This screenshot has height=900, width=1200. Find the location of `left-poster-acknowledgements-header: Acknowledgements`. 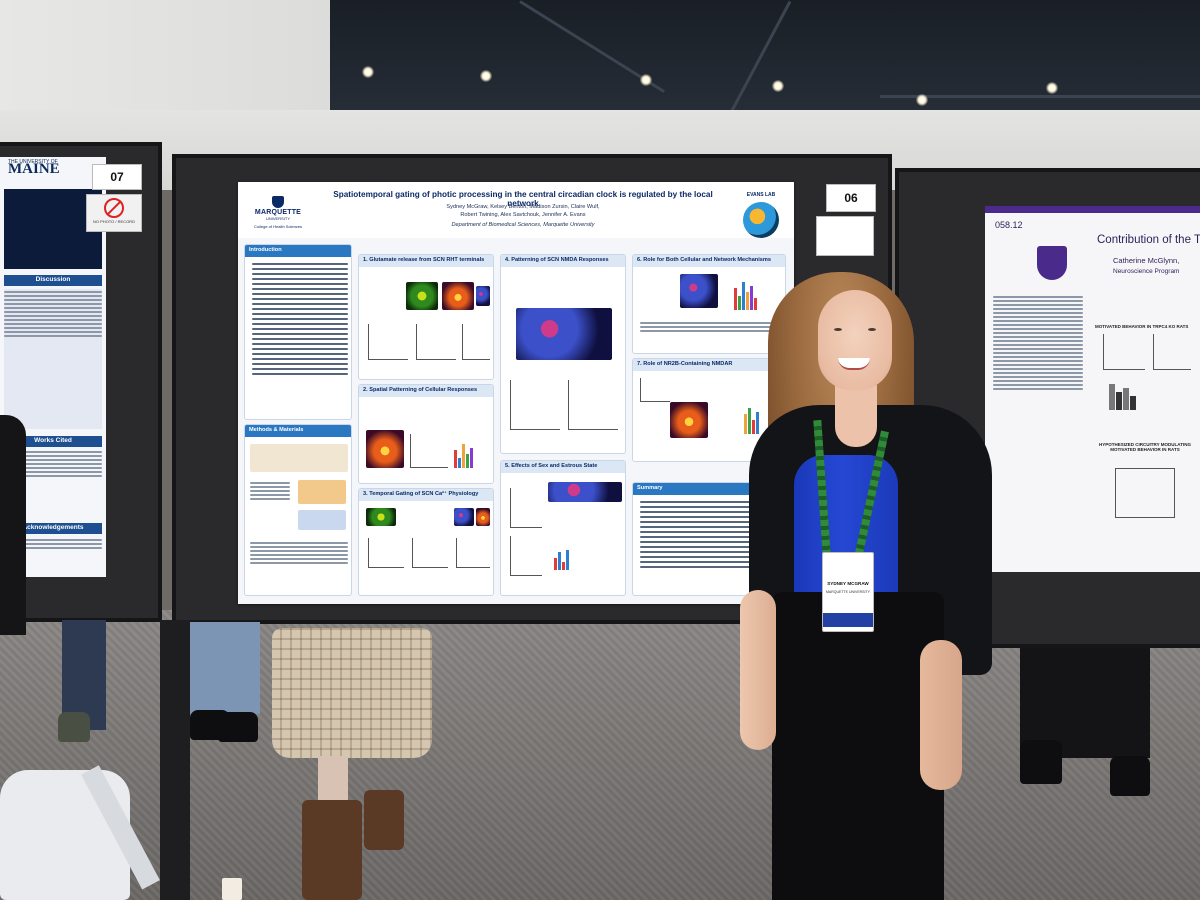

left-poster-acknowledgements-header: Acknowledgements is located at coordinates (53, 528).